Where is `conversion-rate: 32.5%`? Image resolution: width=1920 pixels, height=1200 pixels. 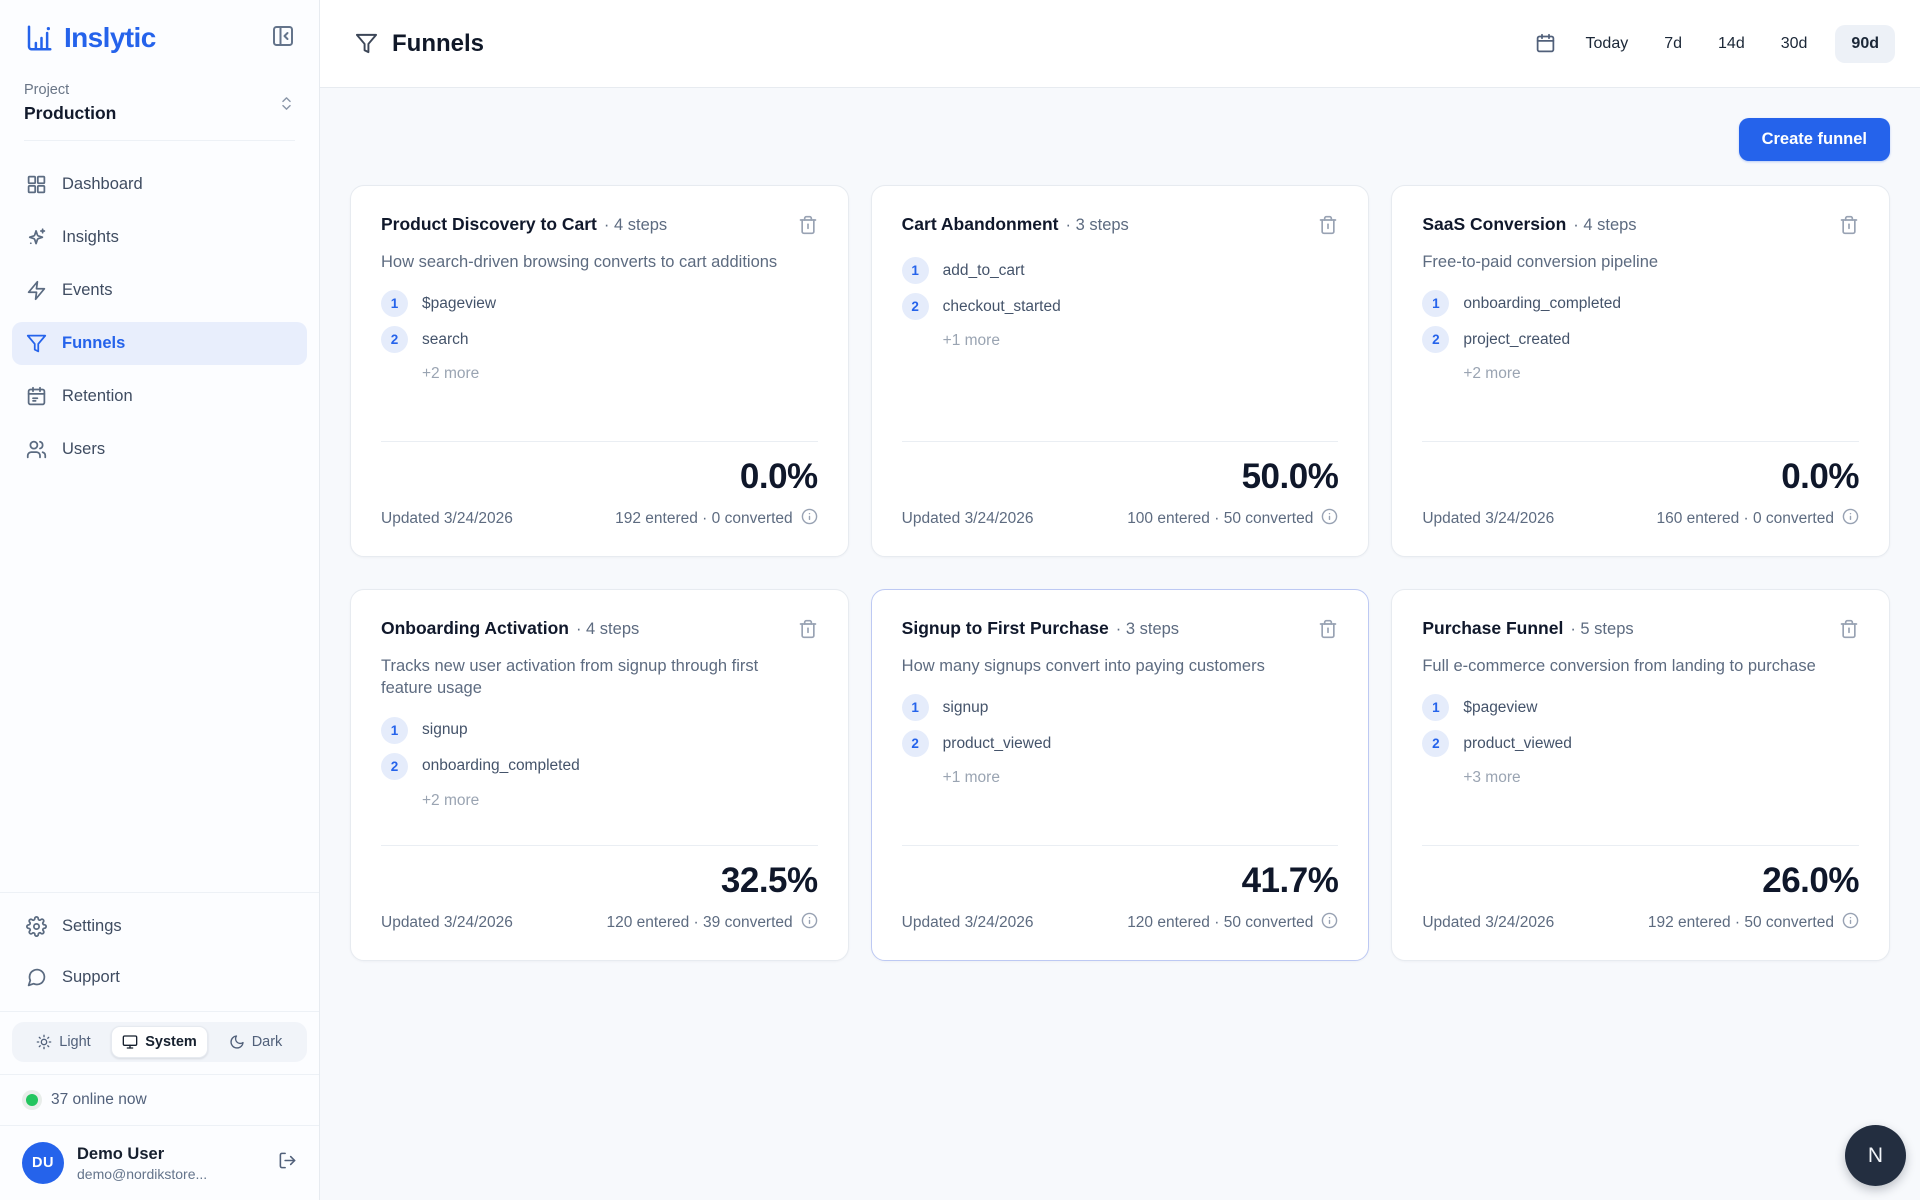 conversion-rate: 32.5% is located at coordinates (769, 880).